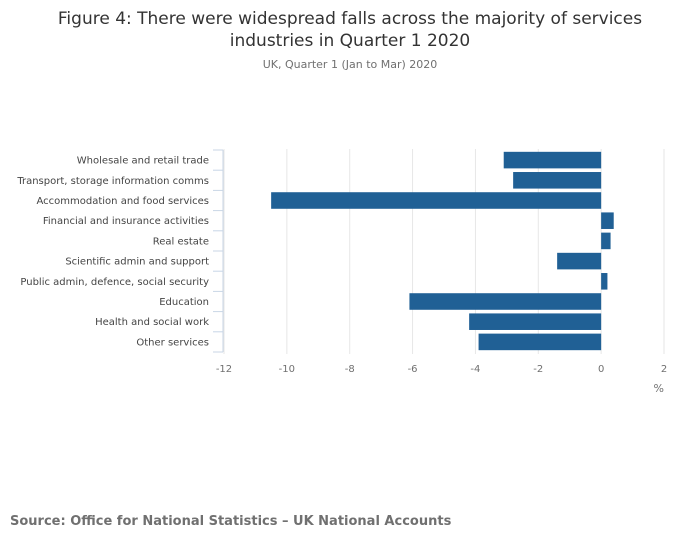  What do you see at coordinates (350, 64) in the screenshot?
I see `chart-subtitle: UK, Quarter 1 (Jan to Mar) 2020` at bounding box center [350, 64].